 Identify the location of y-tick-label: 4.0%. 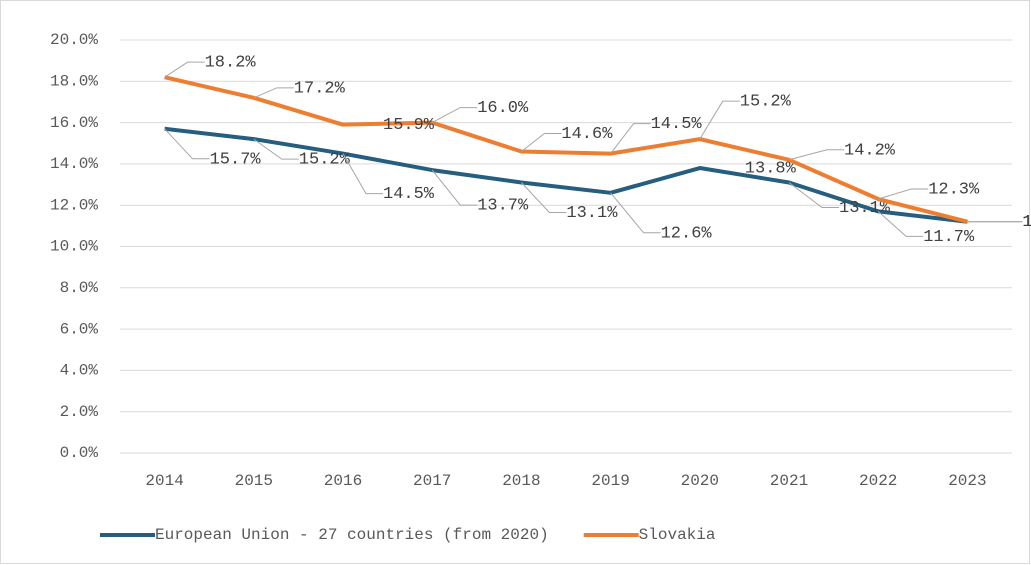
(79, 371).